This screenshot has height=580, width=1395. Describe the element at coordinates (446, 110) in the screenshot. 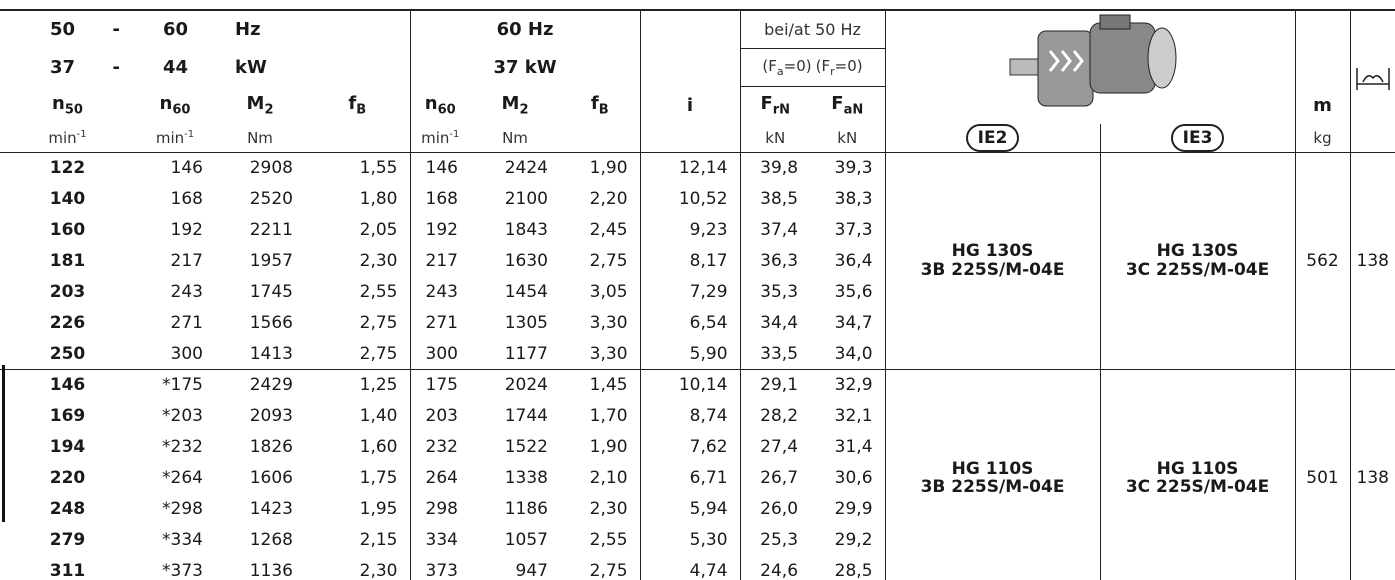

I see `text: 60` at that location.